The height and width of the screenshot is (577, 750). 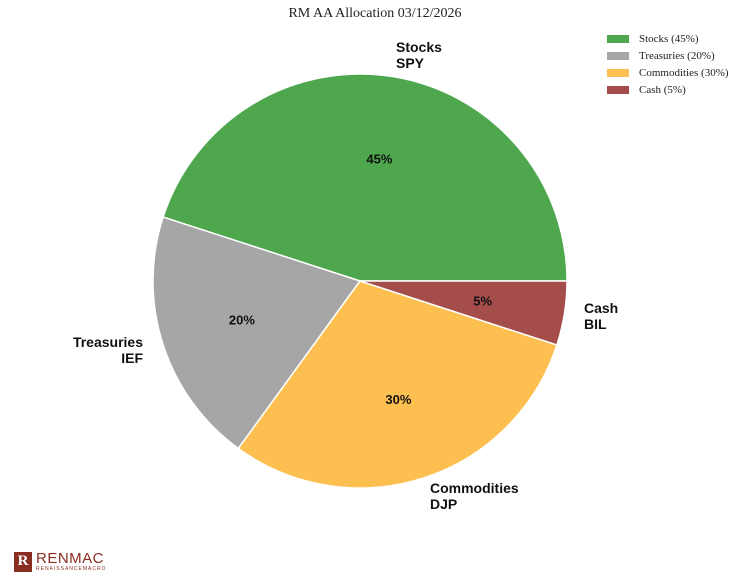 I want to click on slice-percent-stocks: 45%, so click(x=379, y=158).